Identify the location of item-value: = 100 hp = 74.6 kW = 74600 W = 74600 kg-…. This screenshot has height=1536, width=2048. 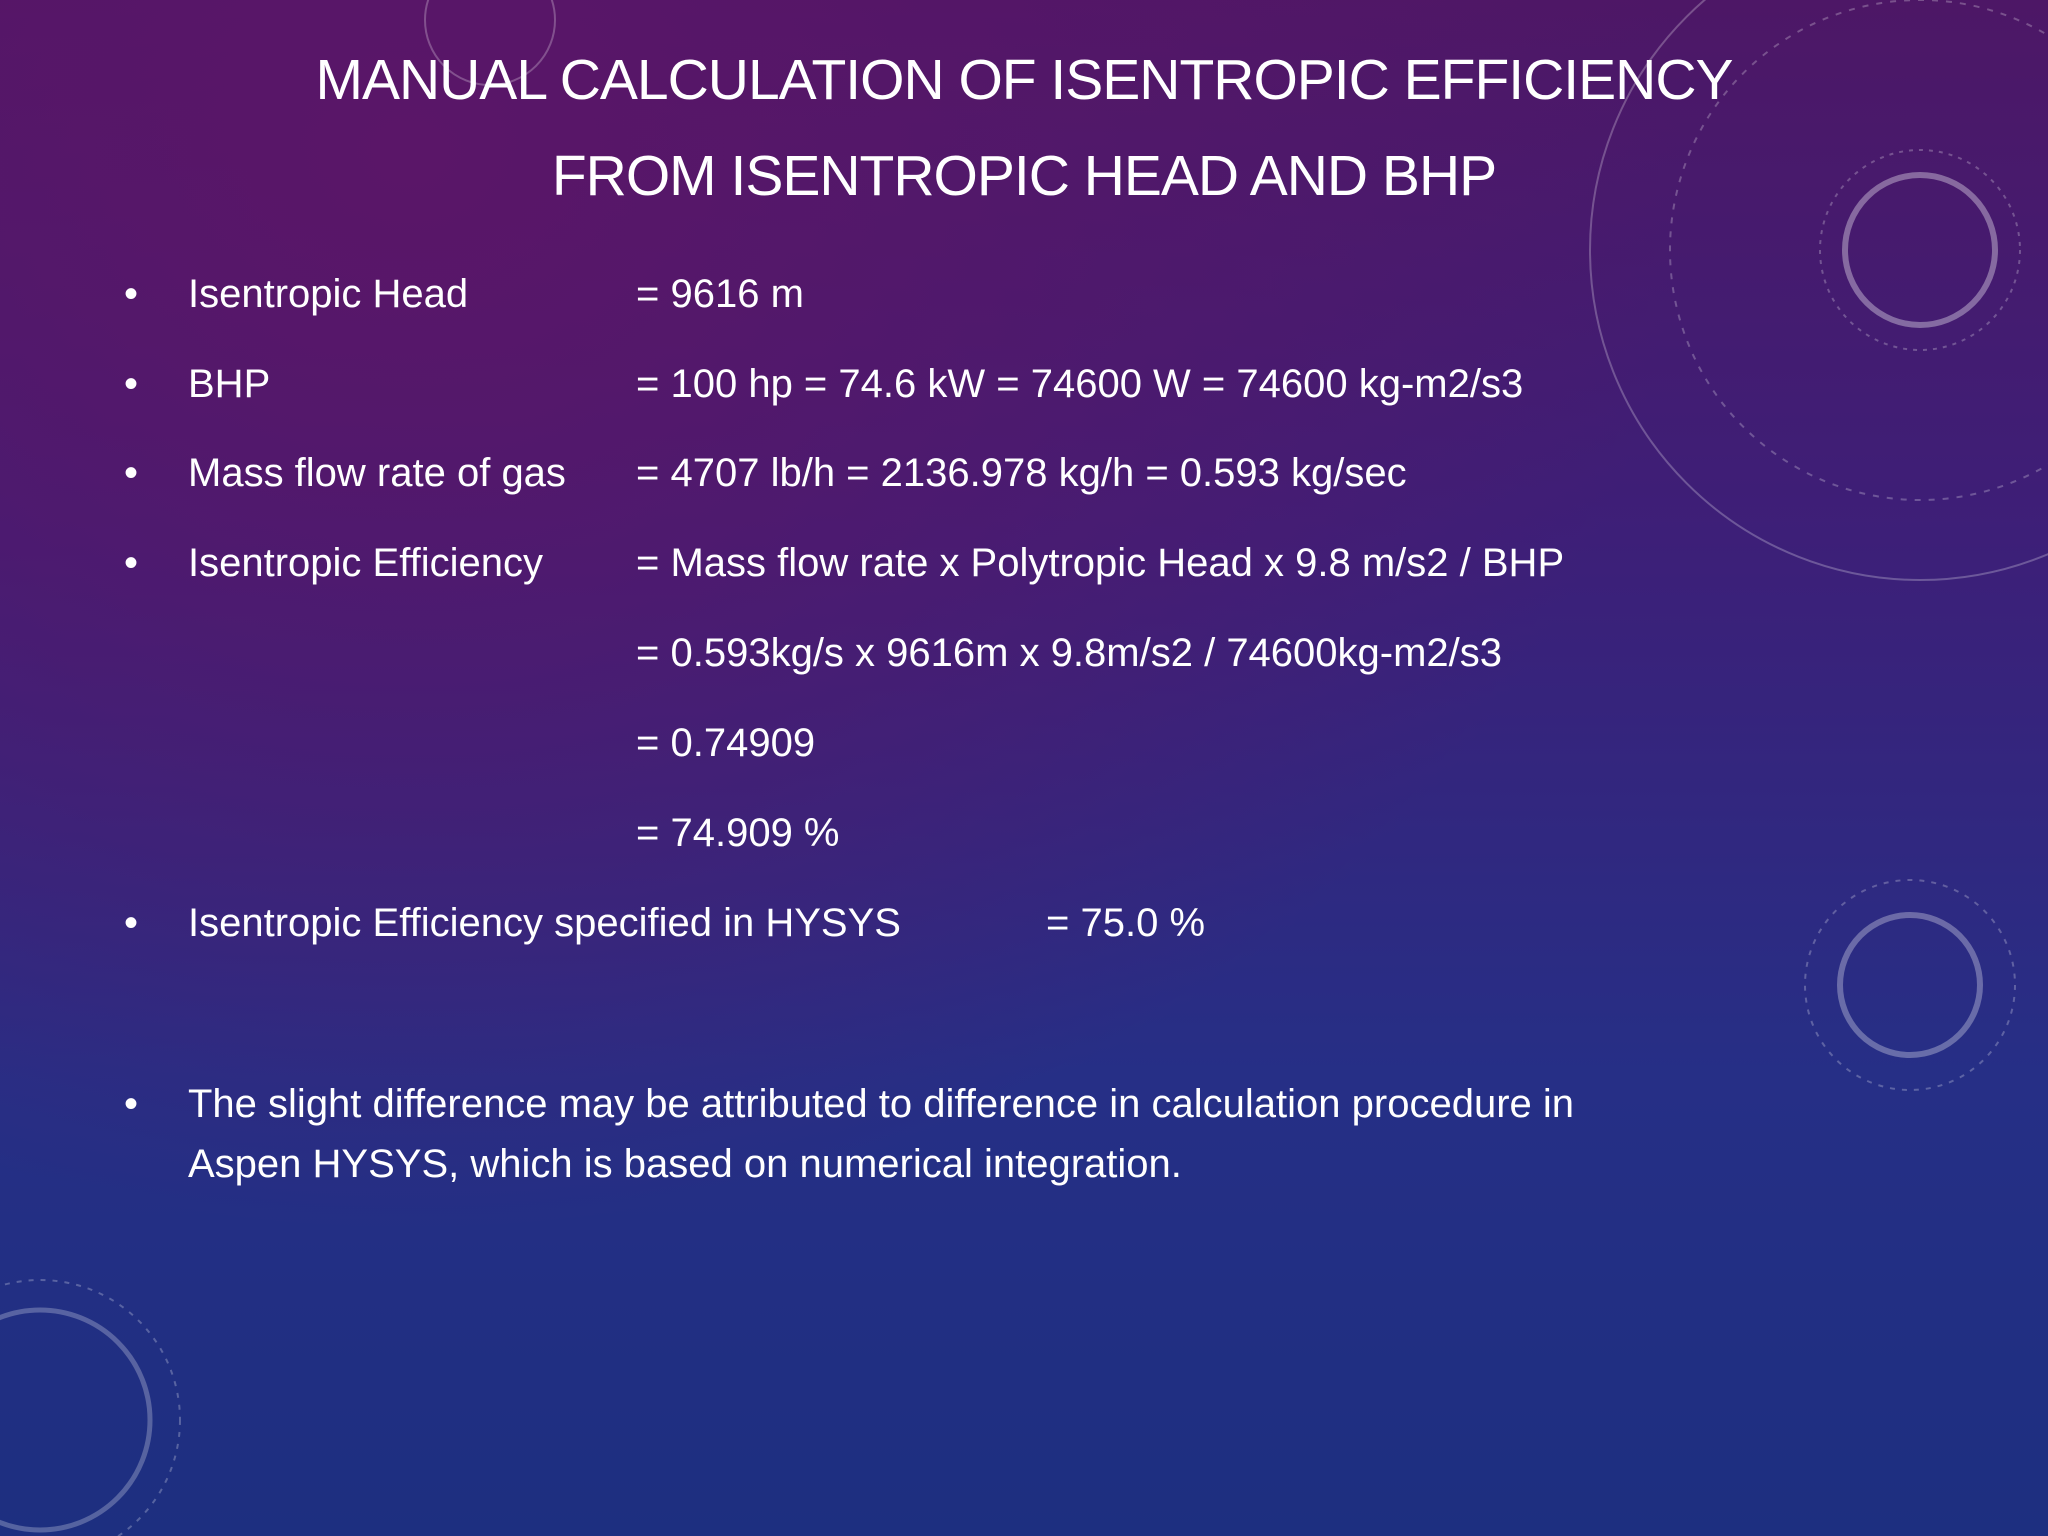
(1080, 384).